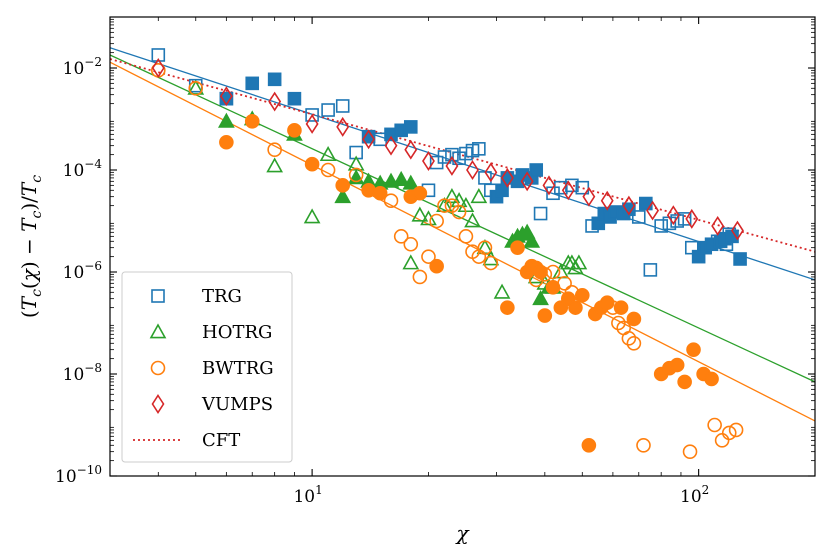 Image resolution: width=830 pixels, height=550 pixels. Describe the element at coordinates (82, 67) in the screenshot. I see `y-tick-label: 10⁻²` at that location.